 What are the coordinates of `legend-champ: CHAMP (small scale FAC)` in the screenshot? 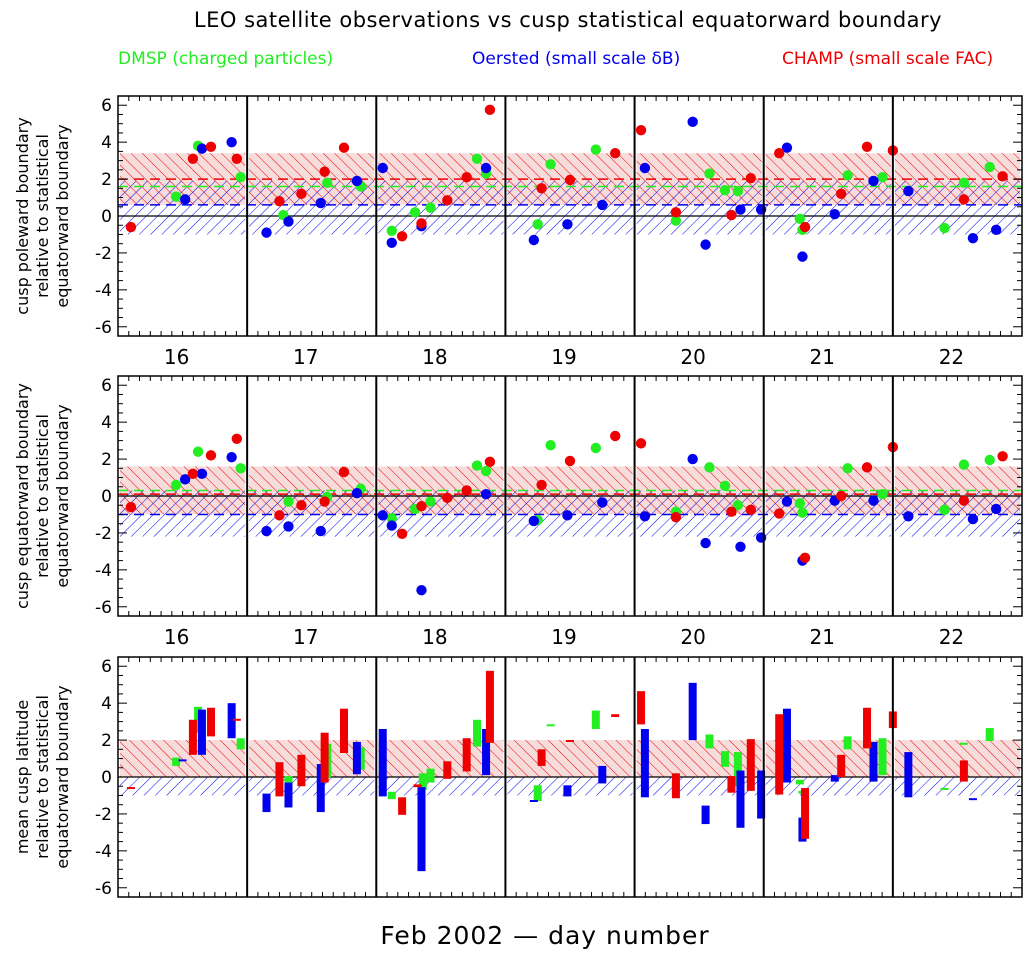 It's located at (887, 59).